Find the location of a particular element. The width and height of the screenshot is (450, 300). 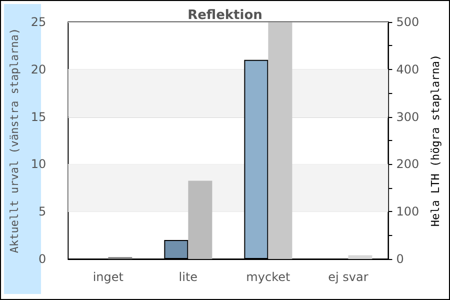

y-axis-title: Aktuellt urval (vänstra staplarna) is located at coordinates (14, 141).